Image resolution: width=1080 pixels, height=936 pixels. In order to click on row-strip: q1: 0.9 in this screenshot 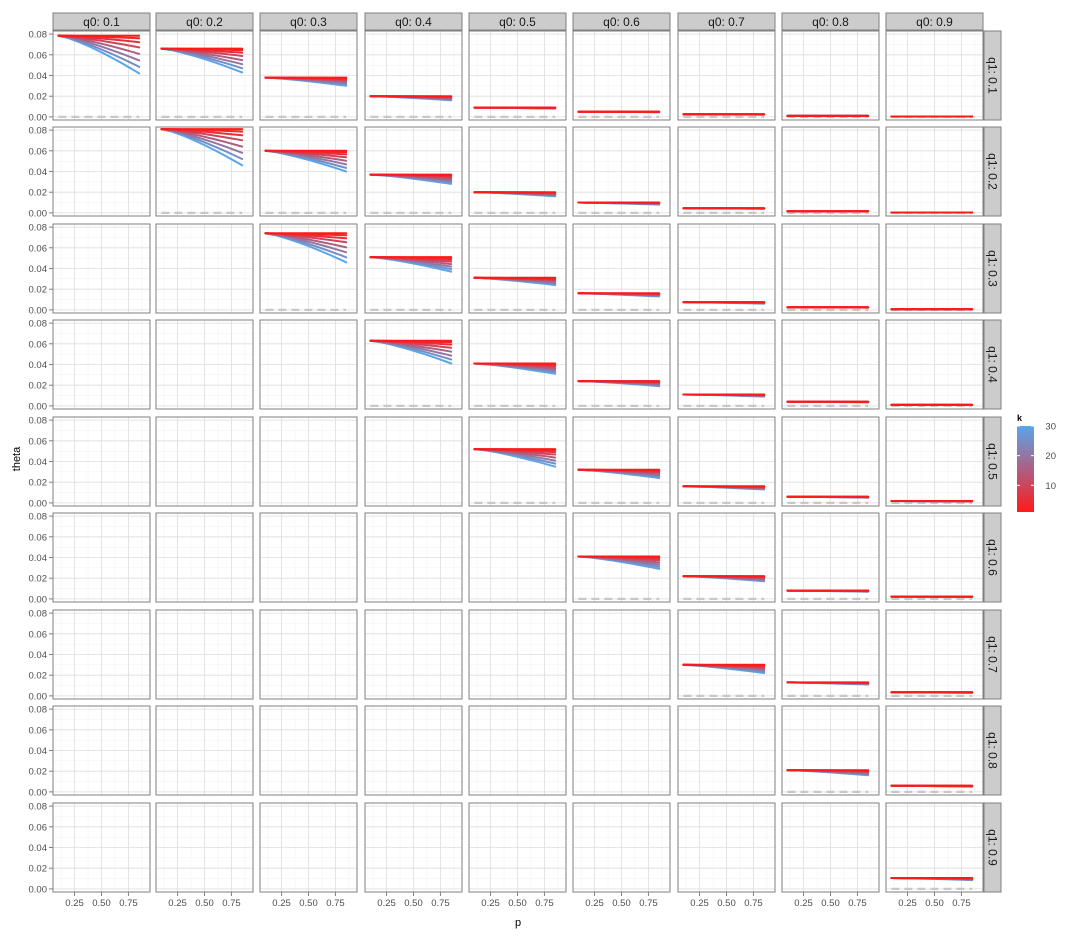, I will do `click(992, 847)`.